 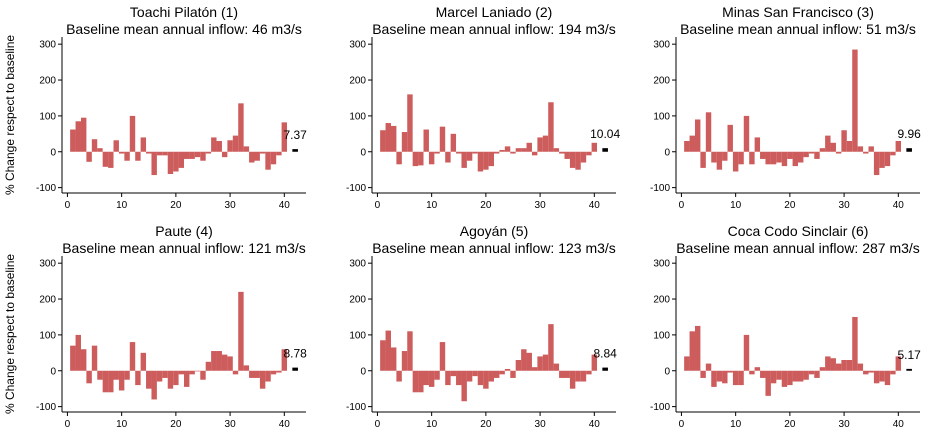 What do you see at coordinates (47, 81) in the screenshot?
I see `y-tick-label: 200` at bounding box center [47, 81].